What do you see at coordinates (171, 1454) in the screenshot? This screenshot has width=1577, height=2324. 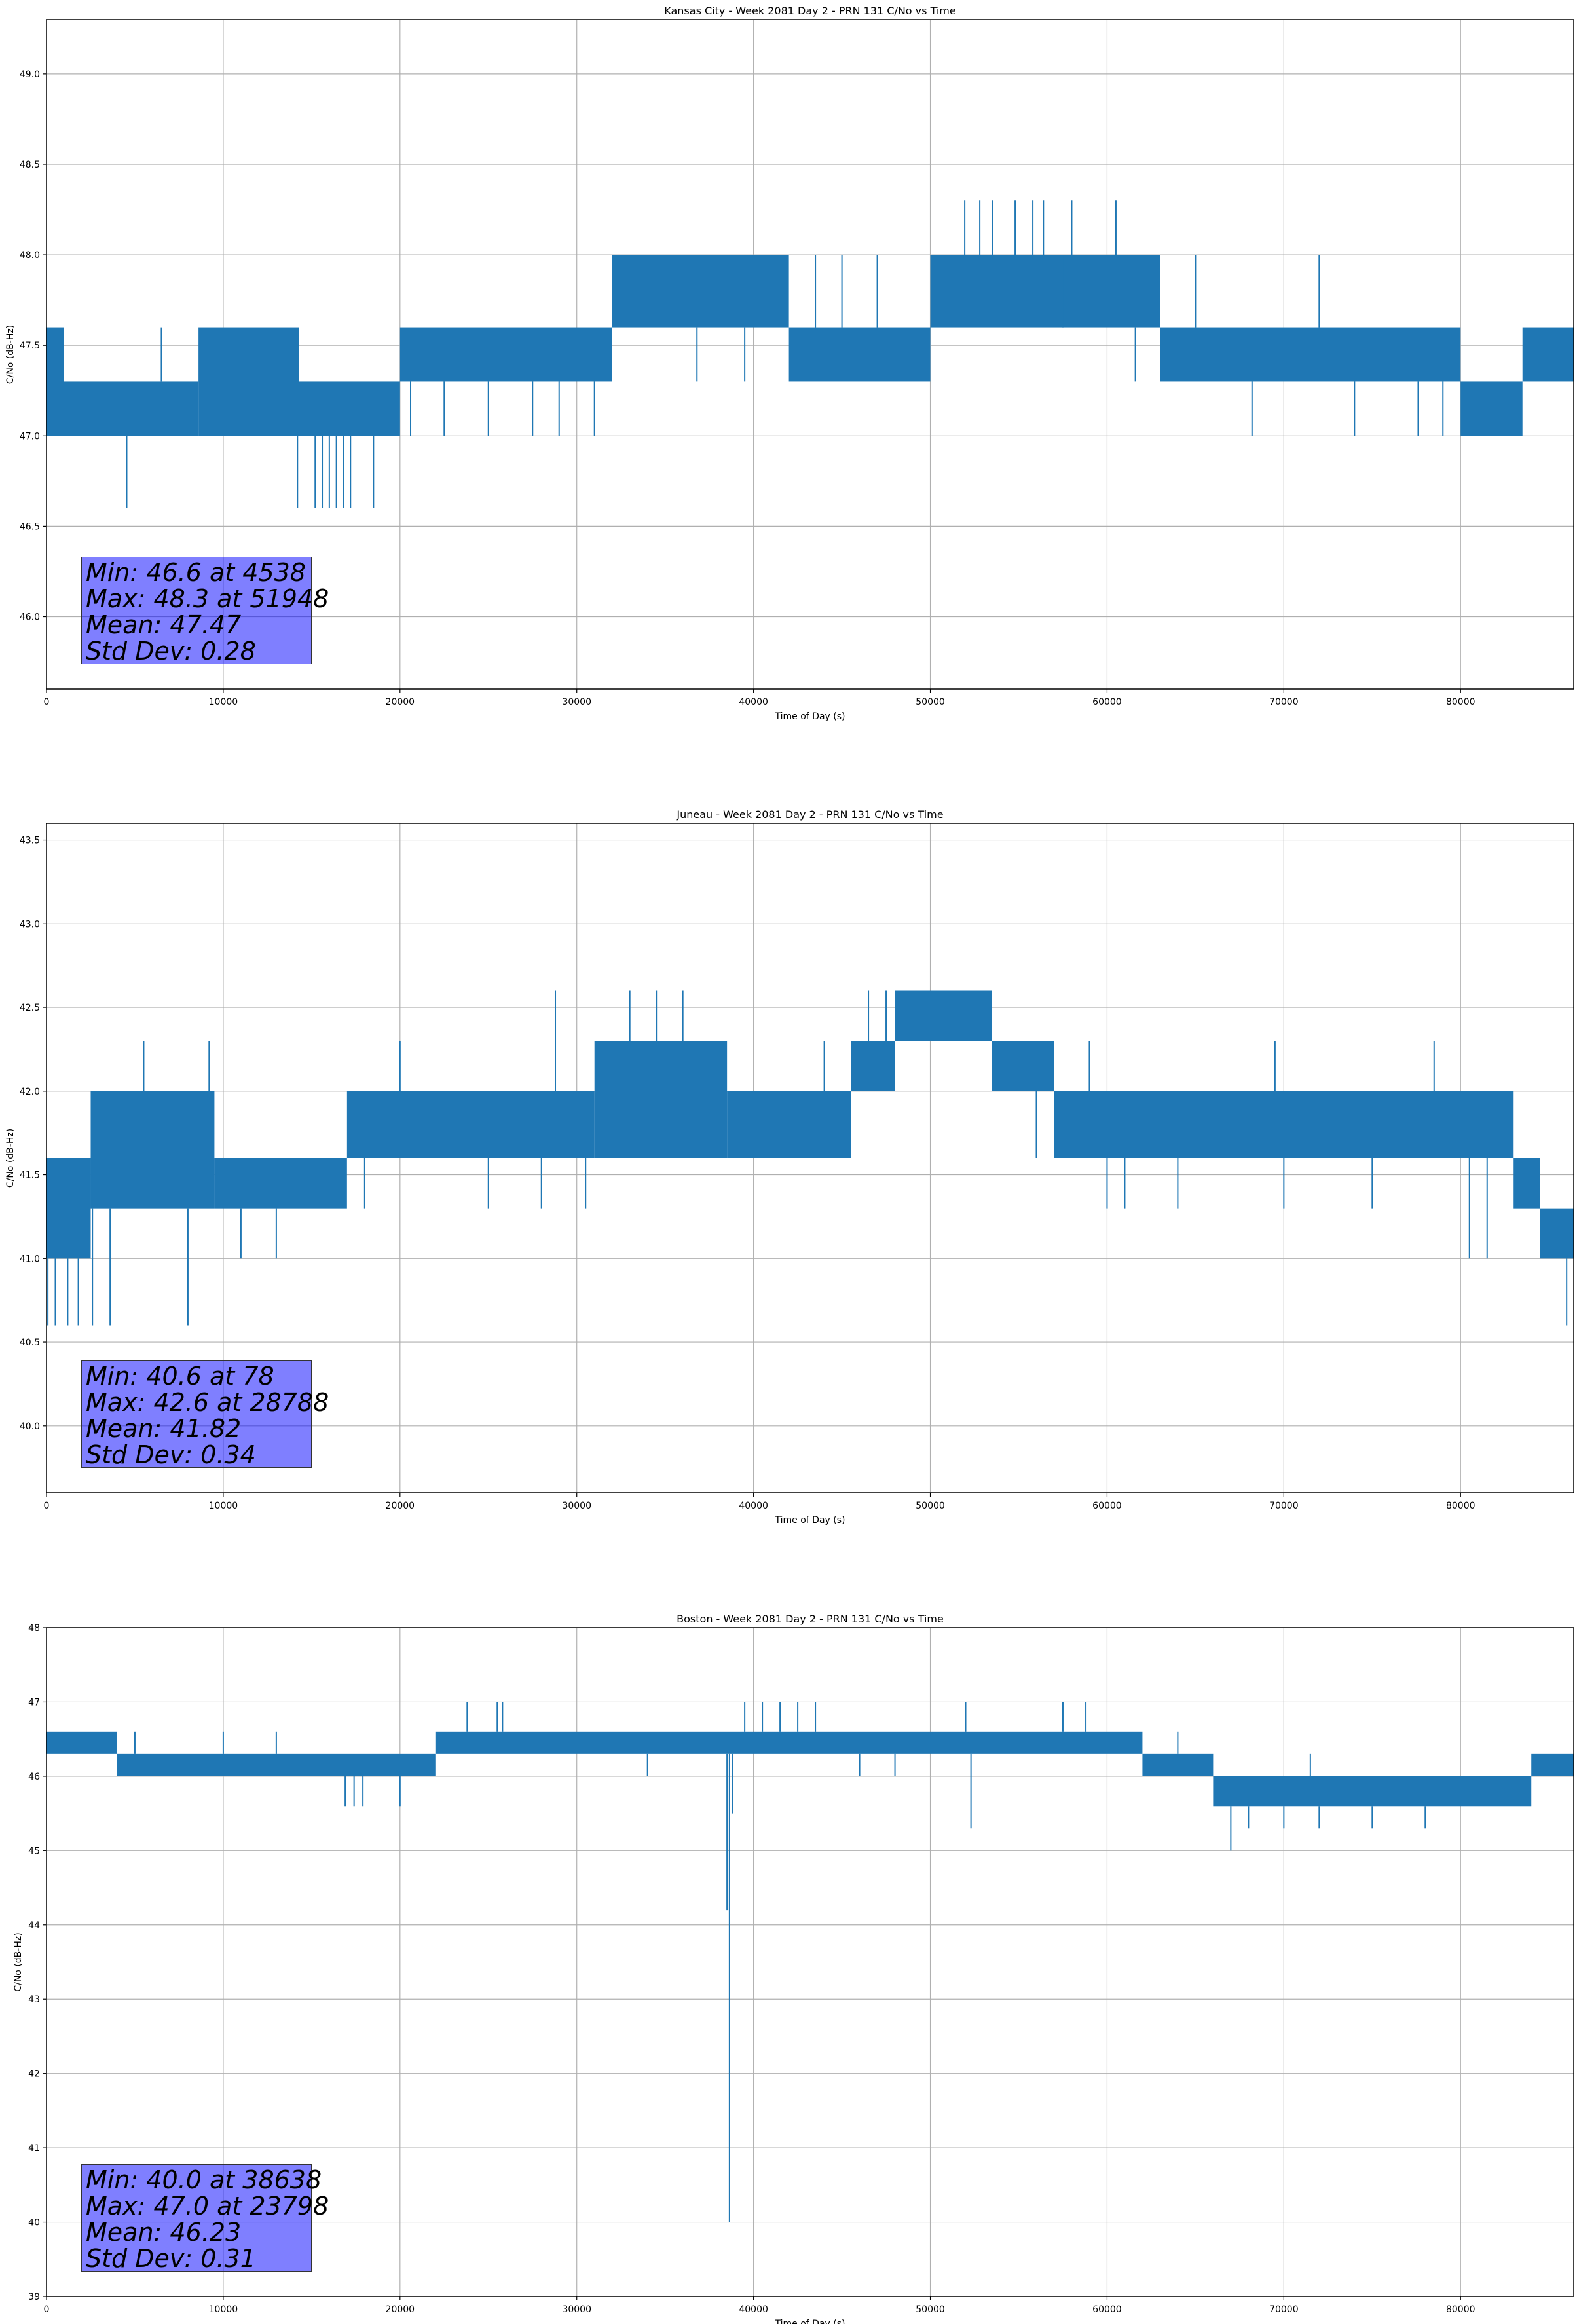 I see `stat-std-dev: Std Dev: 0.34` at bounding box center [171, 1454].